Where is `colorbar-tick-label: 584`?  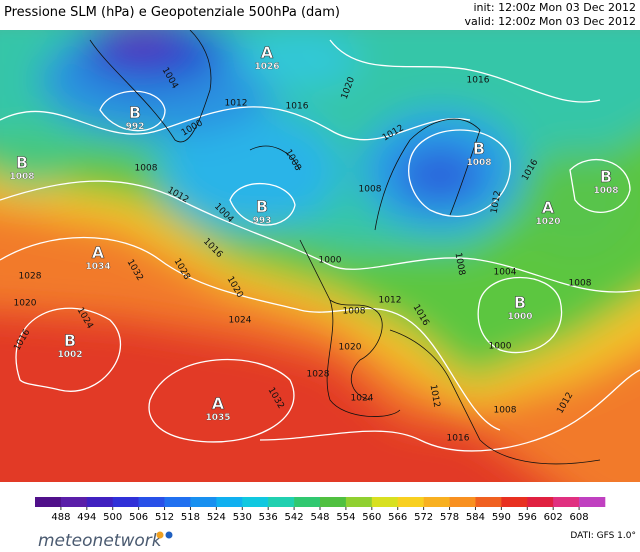
colorbar-tick-label: 584 is located at coordinates (475, 517).